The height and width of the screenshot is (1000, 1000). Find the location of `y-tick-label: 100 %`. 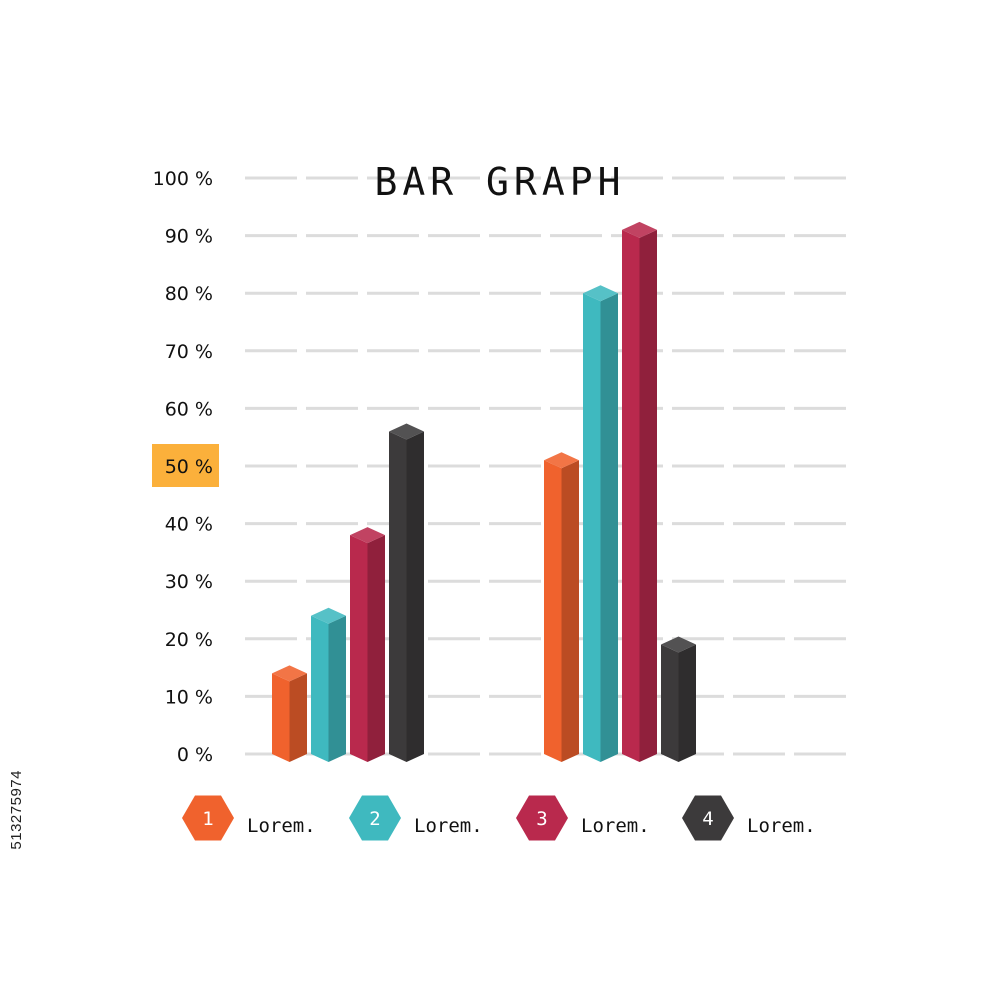

y-tick-label: 100 % is located at coordinates (183, 179).